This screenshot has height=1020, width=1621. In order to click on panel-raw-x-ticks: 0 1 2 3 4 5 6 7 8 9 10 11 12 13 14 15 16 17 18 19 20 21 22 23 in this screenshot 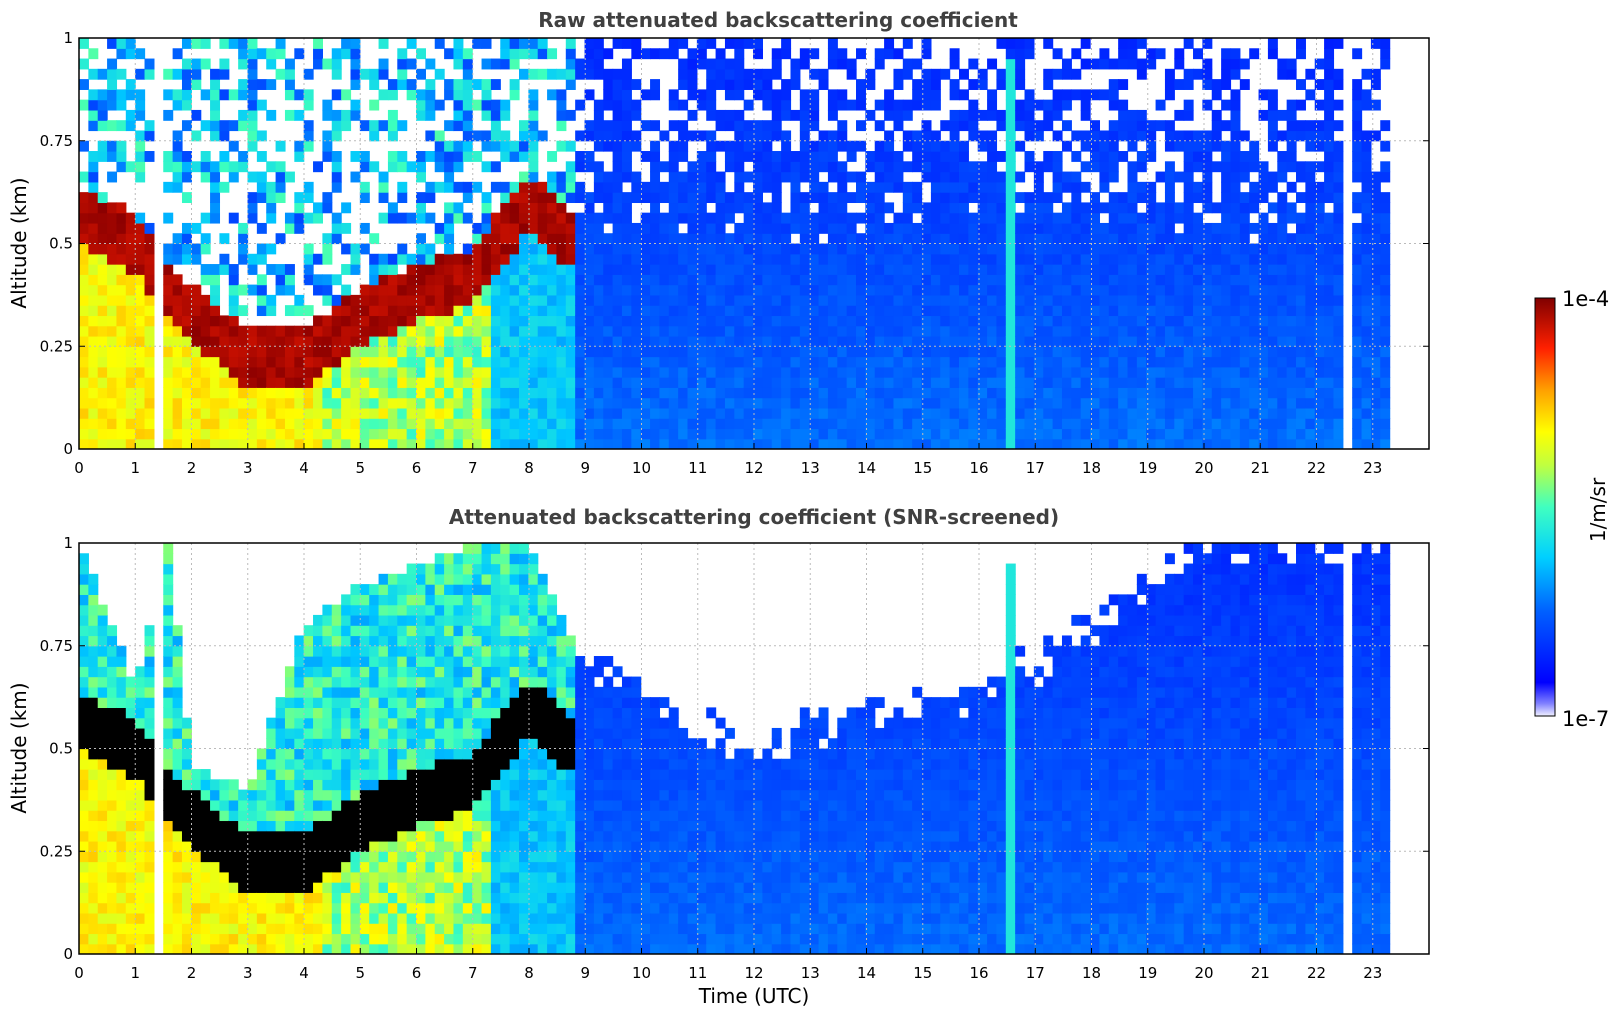, I will do `click(728, 460)`.